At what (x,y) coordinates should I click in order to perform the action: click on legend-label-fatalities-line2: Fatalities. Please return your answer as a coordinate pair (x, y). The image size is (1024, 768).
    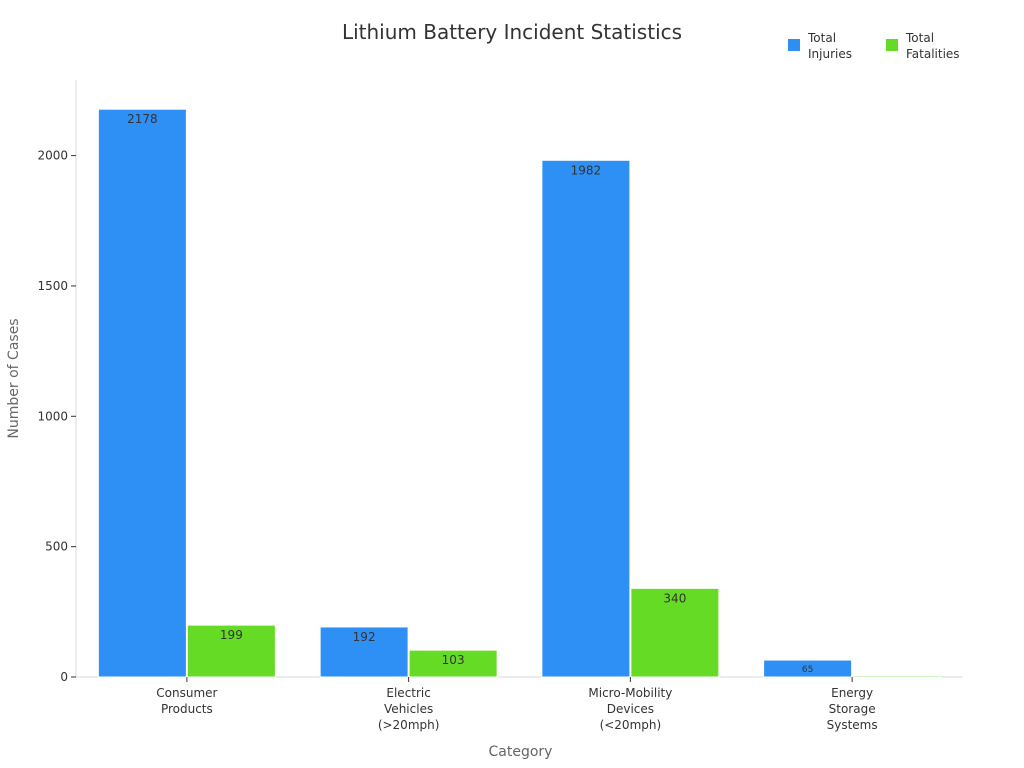
    Looking at the image, I should click on (933, 54).